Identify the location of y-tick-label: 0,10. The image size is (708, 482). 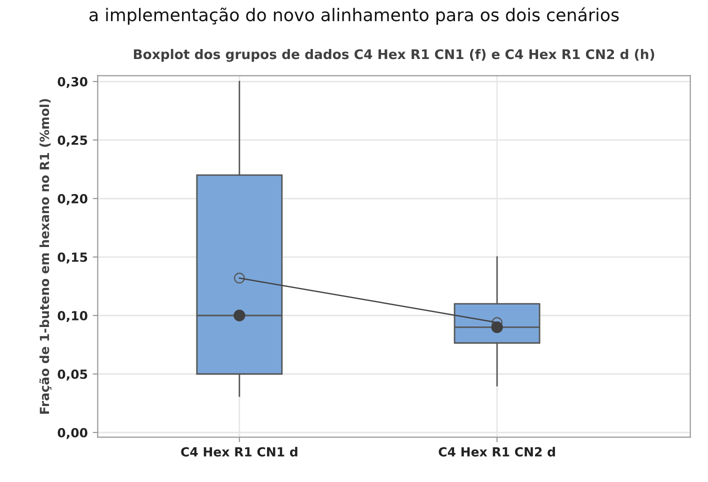
(73, 316).